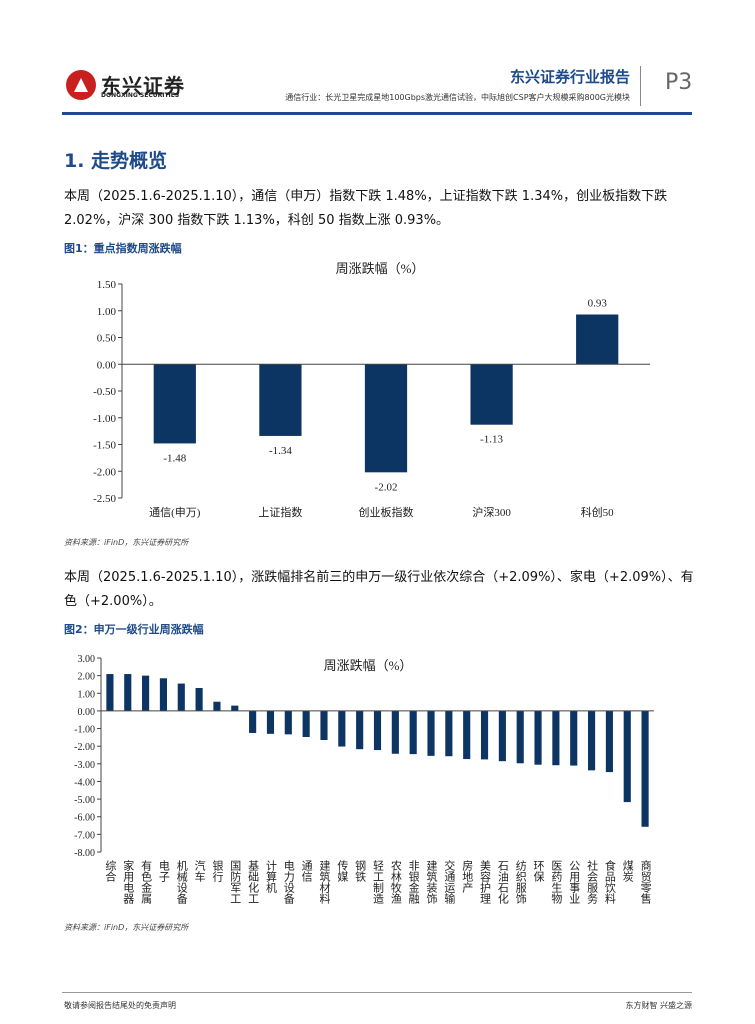 This screenshot has height=1024, width=755. I want to click on x-tick-label: 公用事业, so click(574, 882).